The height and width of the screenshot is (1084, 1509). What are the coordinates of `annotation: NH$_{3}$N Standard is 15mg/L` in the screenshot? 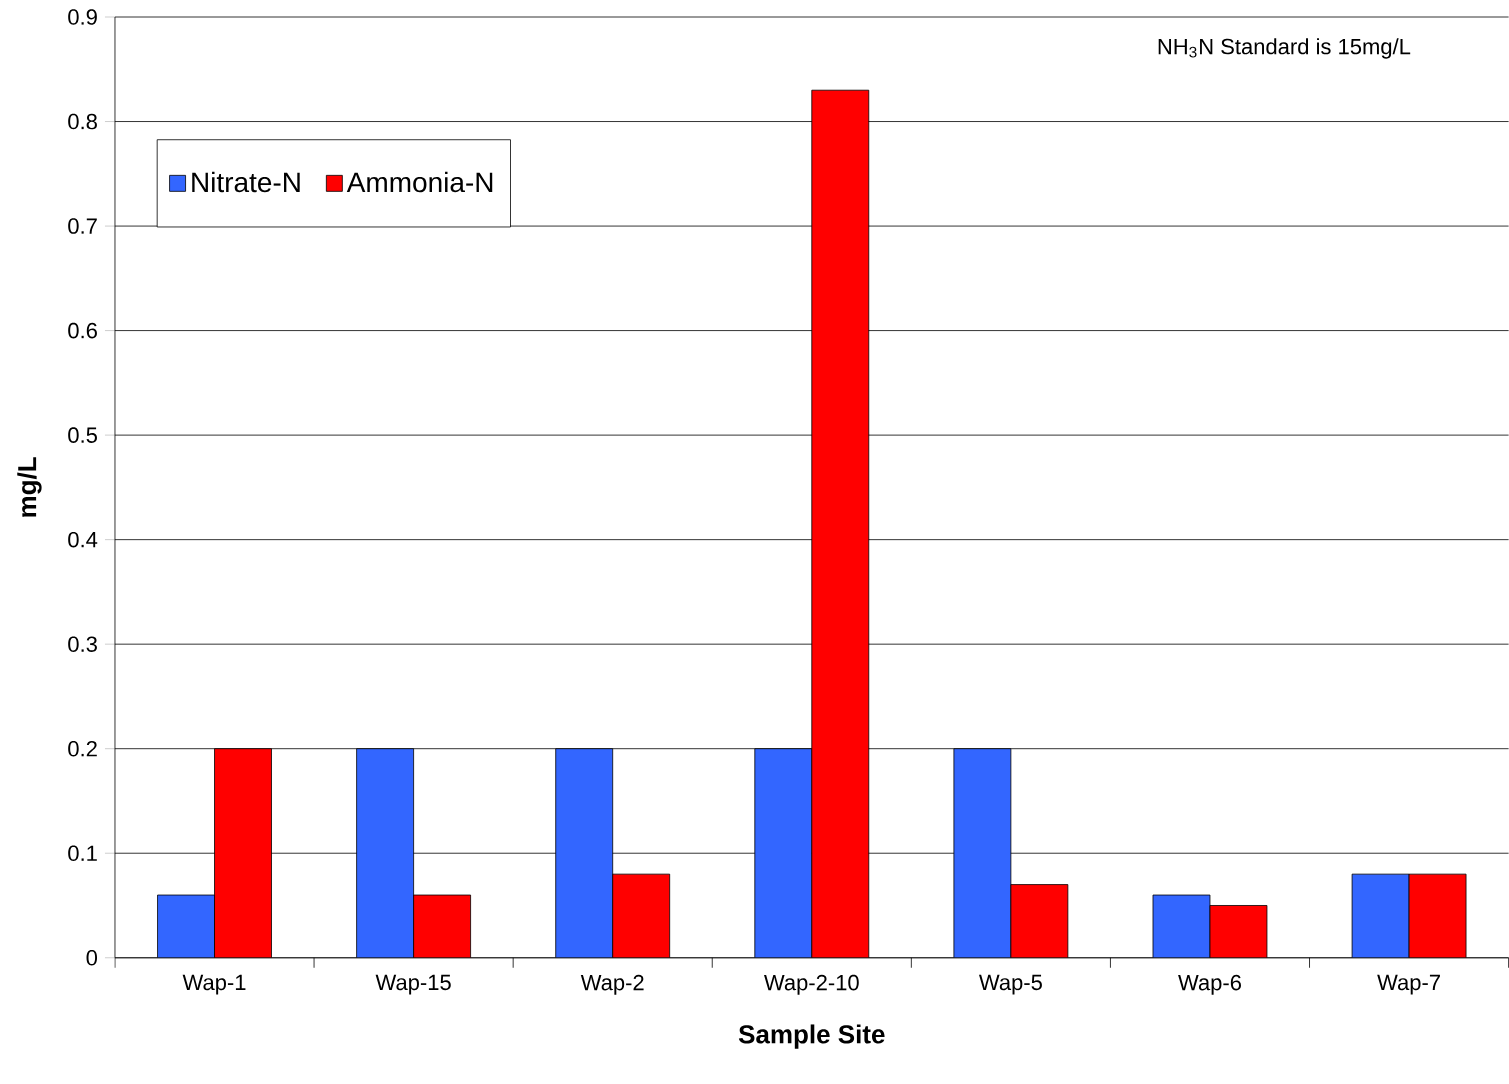 It's located at (1284, 48).